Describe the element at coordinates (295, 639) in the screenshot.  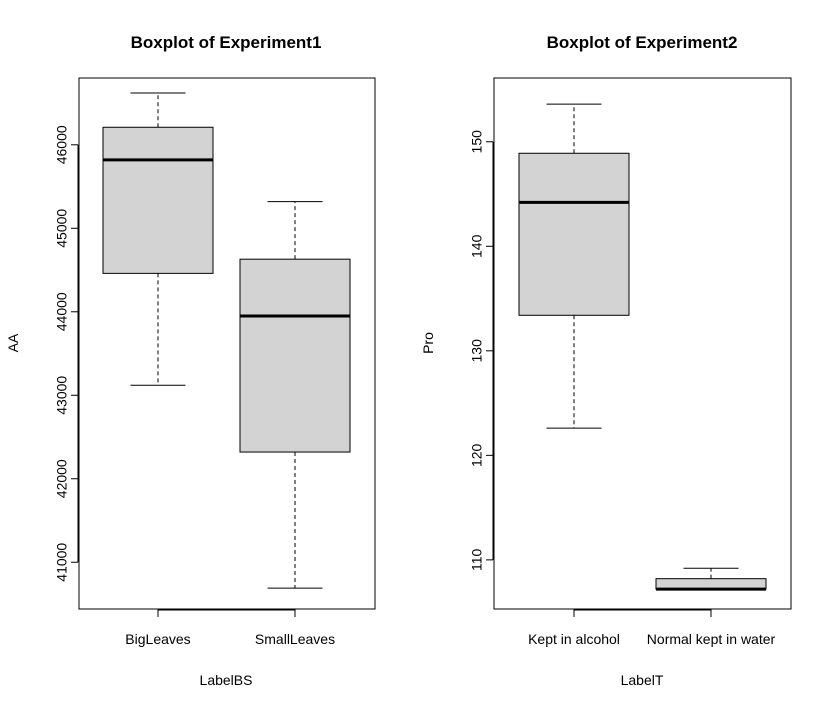
I see `x-tick-label: SmallLeaves` at that location.